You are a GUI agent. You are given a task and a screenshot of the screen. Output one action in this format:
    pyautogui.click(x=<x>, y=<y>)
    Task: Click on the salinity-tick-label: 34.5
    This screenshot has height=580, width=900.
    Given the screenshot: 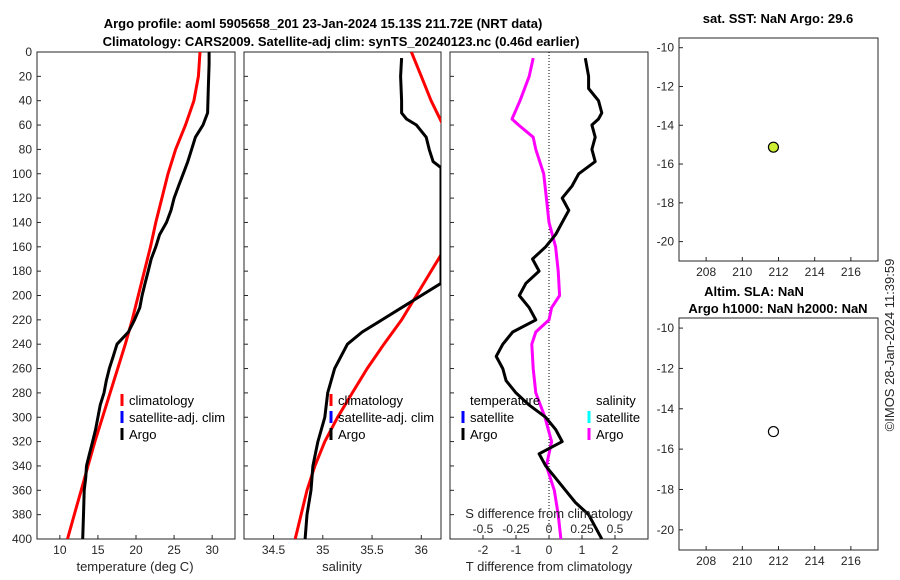 What is the action you would take?
    pyautogui.click(x=274, y=550)
    